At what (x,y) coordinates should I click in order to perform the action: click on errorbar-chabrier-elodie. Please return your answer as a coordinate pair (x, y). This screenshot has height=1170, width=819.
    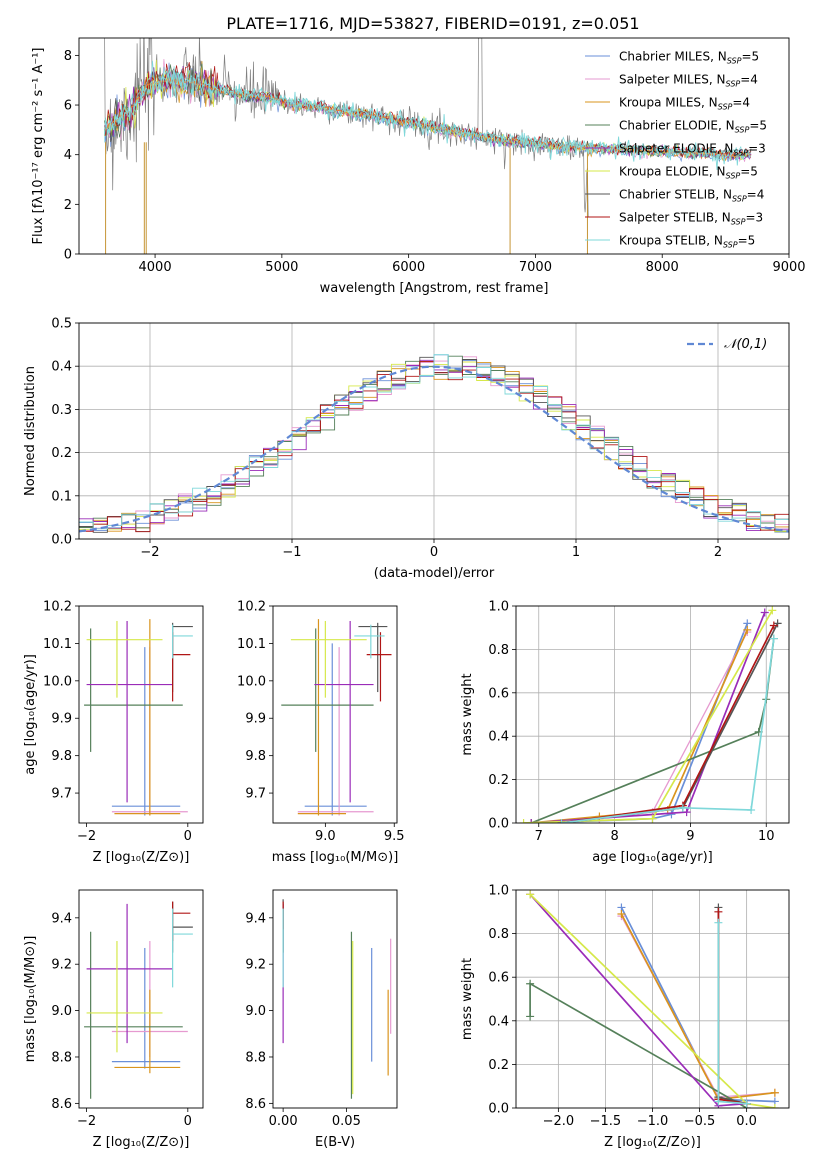
    Looking at the image, I should click on (327, 690).